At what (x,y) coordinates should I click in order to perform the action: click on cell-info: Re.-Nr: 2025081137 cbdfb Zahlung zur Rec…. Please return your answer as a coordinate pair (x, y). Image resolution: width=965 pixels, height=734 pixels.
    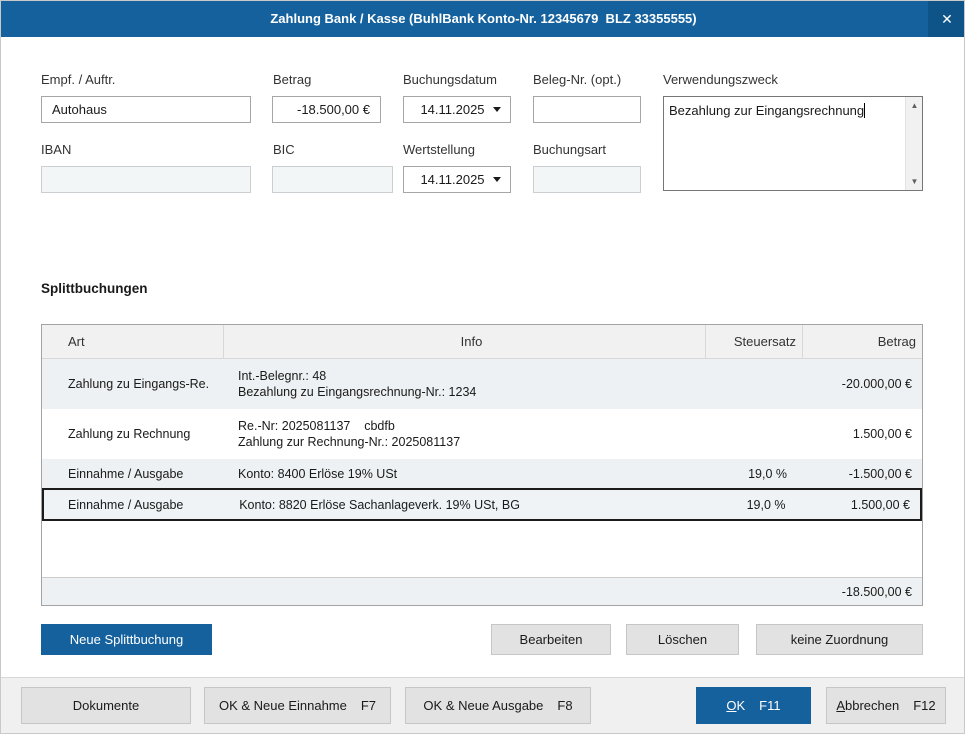
    Looking at the image, I should click on (465, 434).